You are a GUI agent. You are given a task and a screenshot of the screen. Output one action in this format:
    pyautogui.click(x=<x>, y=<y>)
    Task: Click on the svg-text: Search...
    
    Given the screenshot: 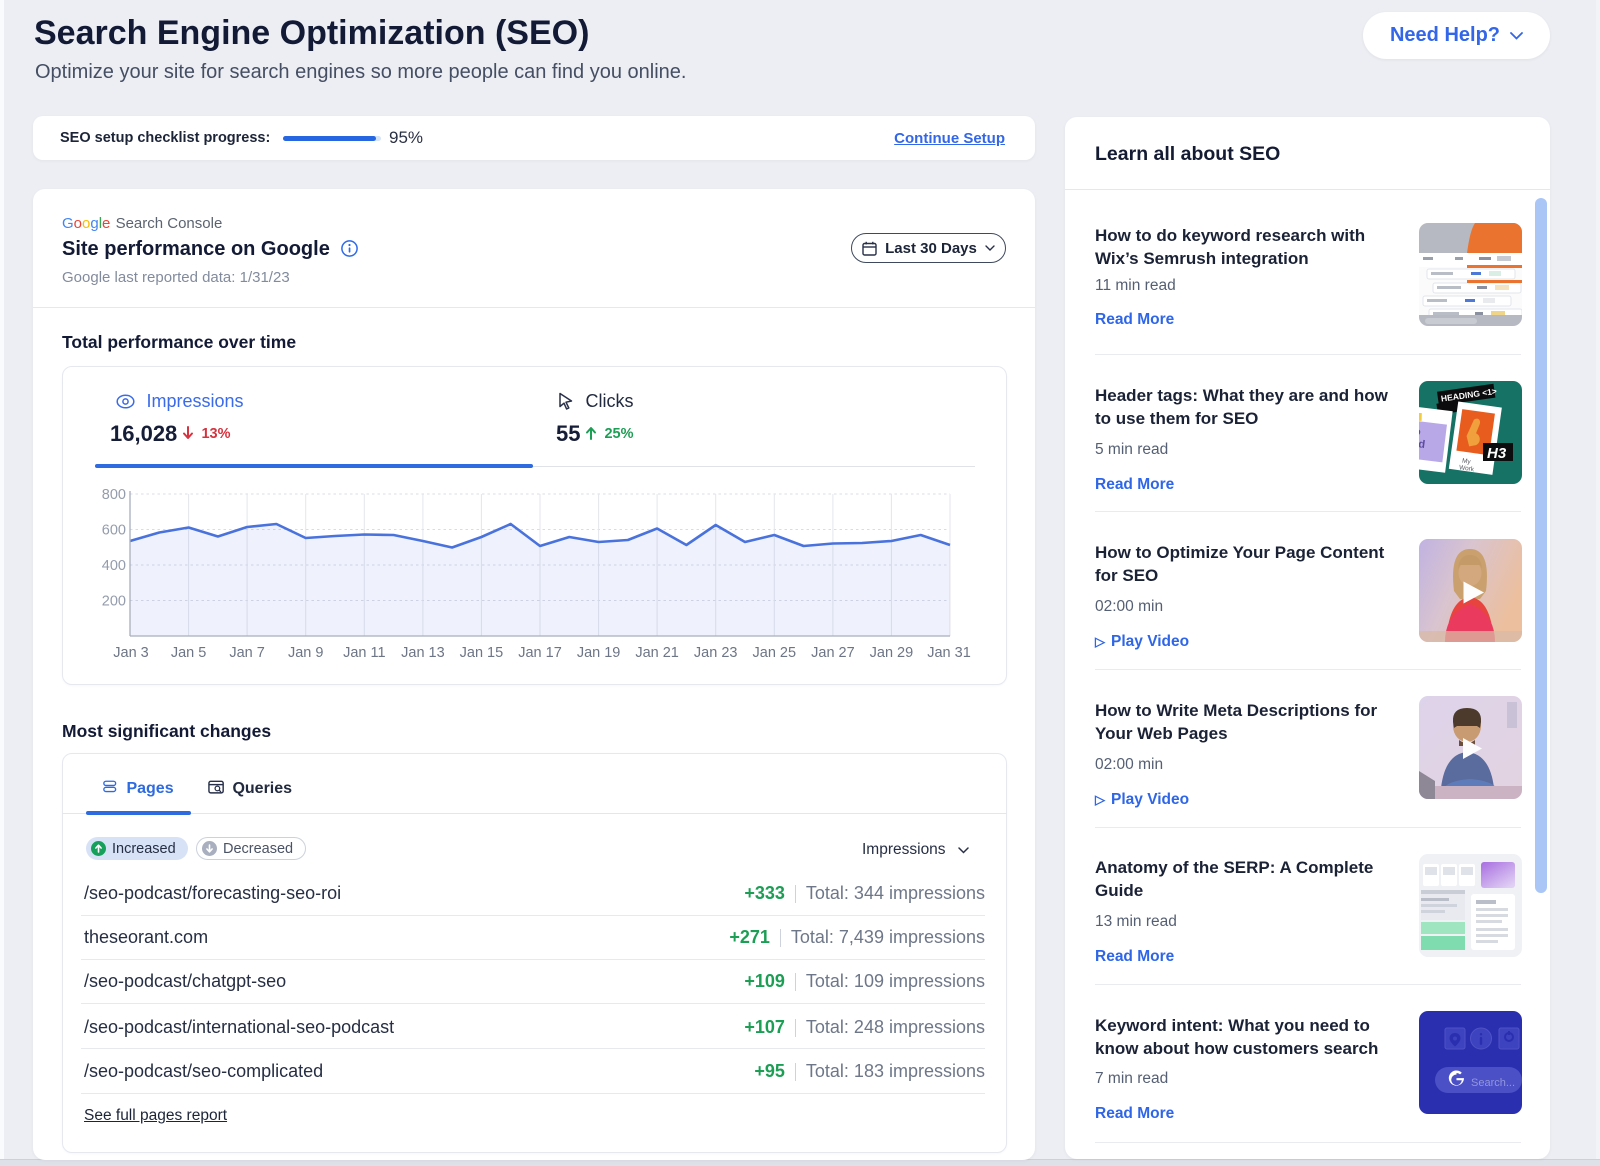 What is the action you would take?
    pyautogui.click(x=1493, y=1083)
    